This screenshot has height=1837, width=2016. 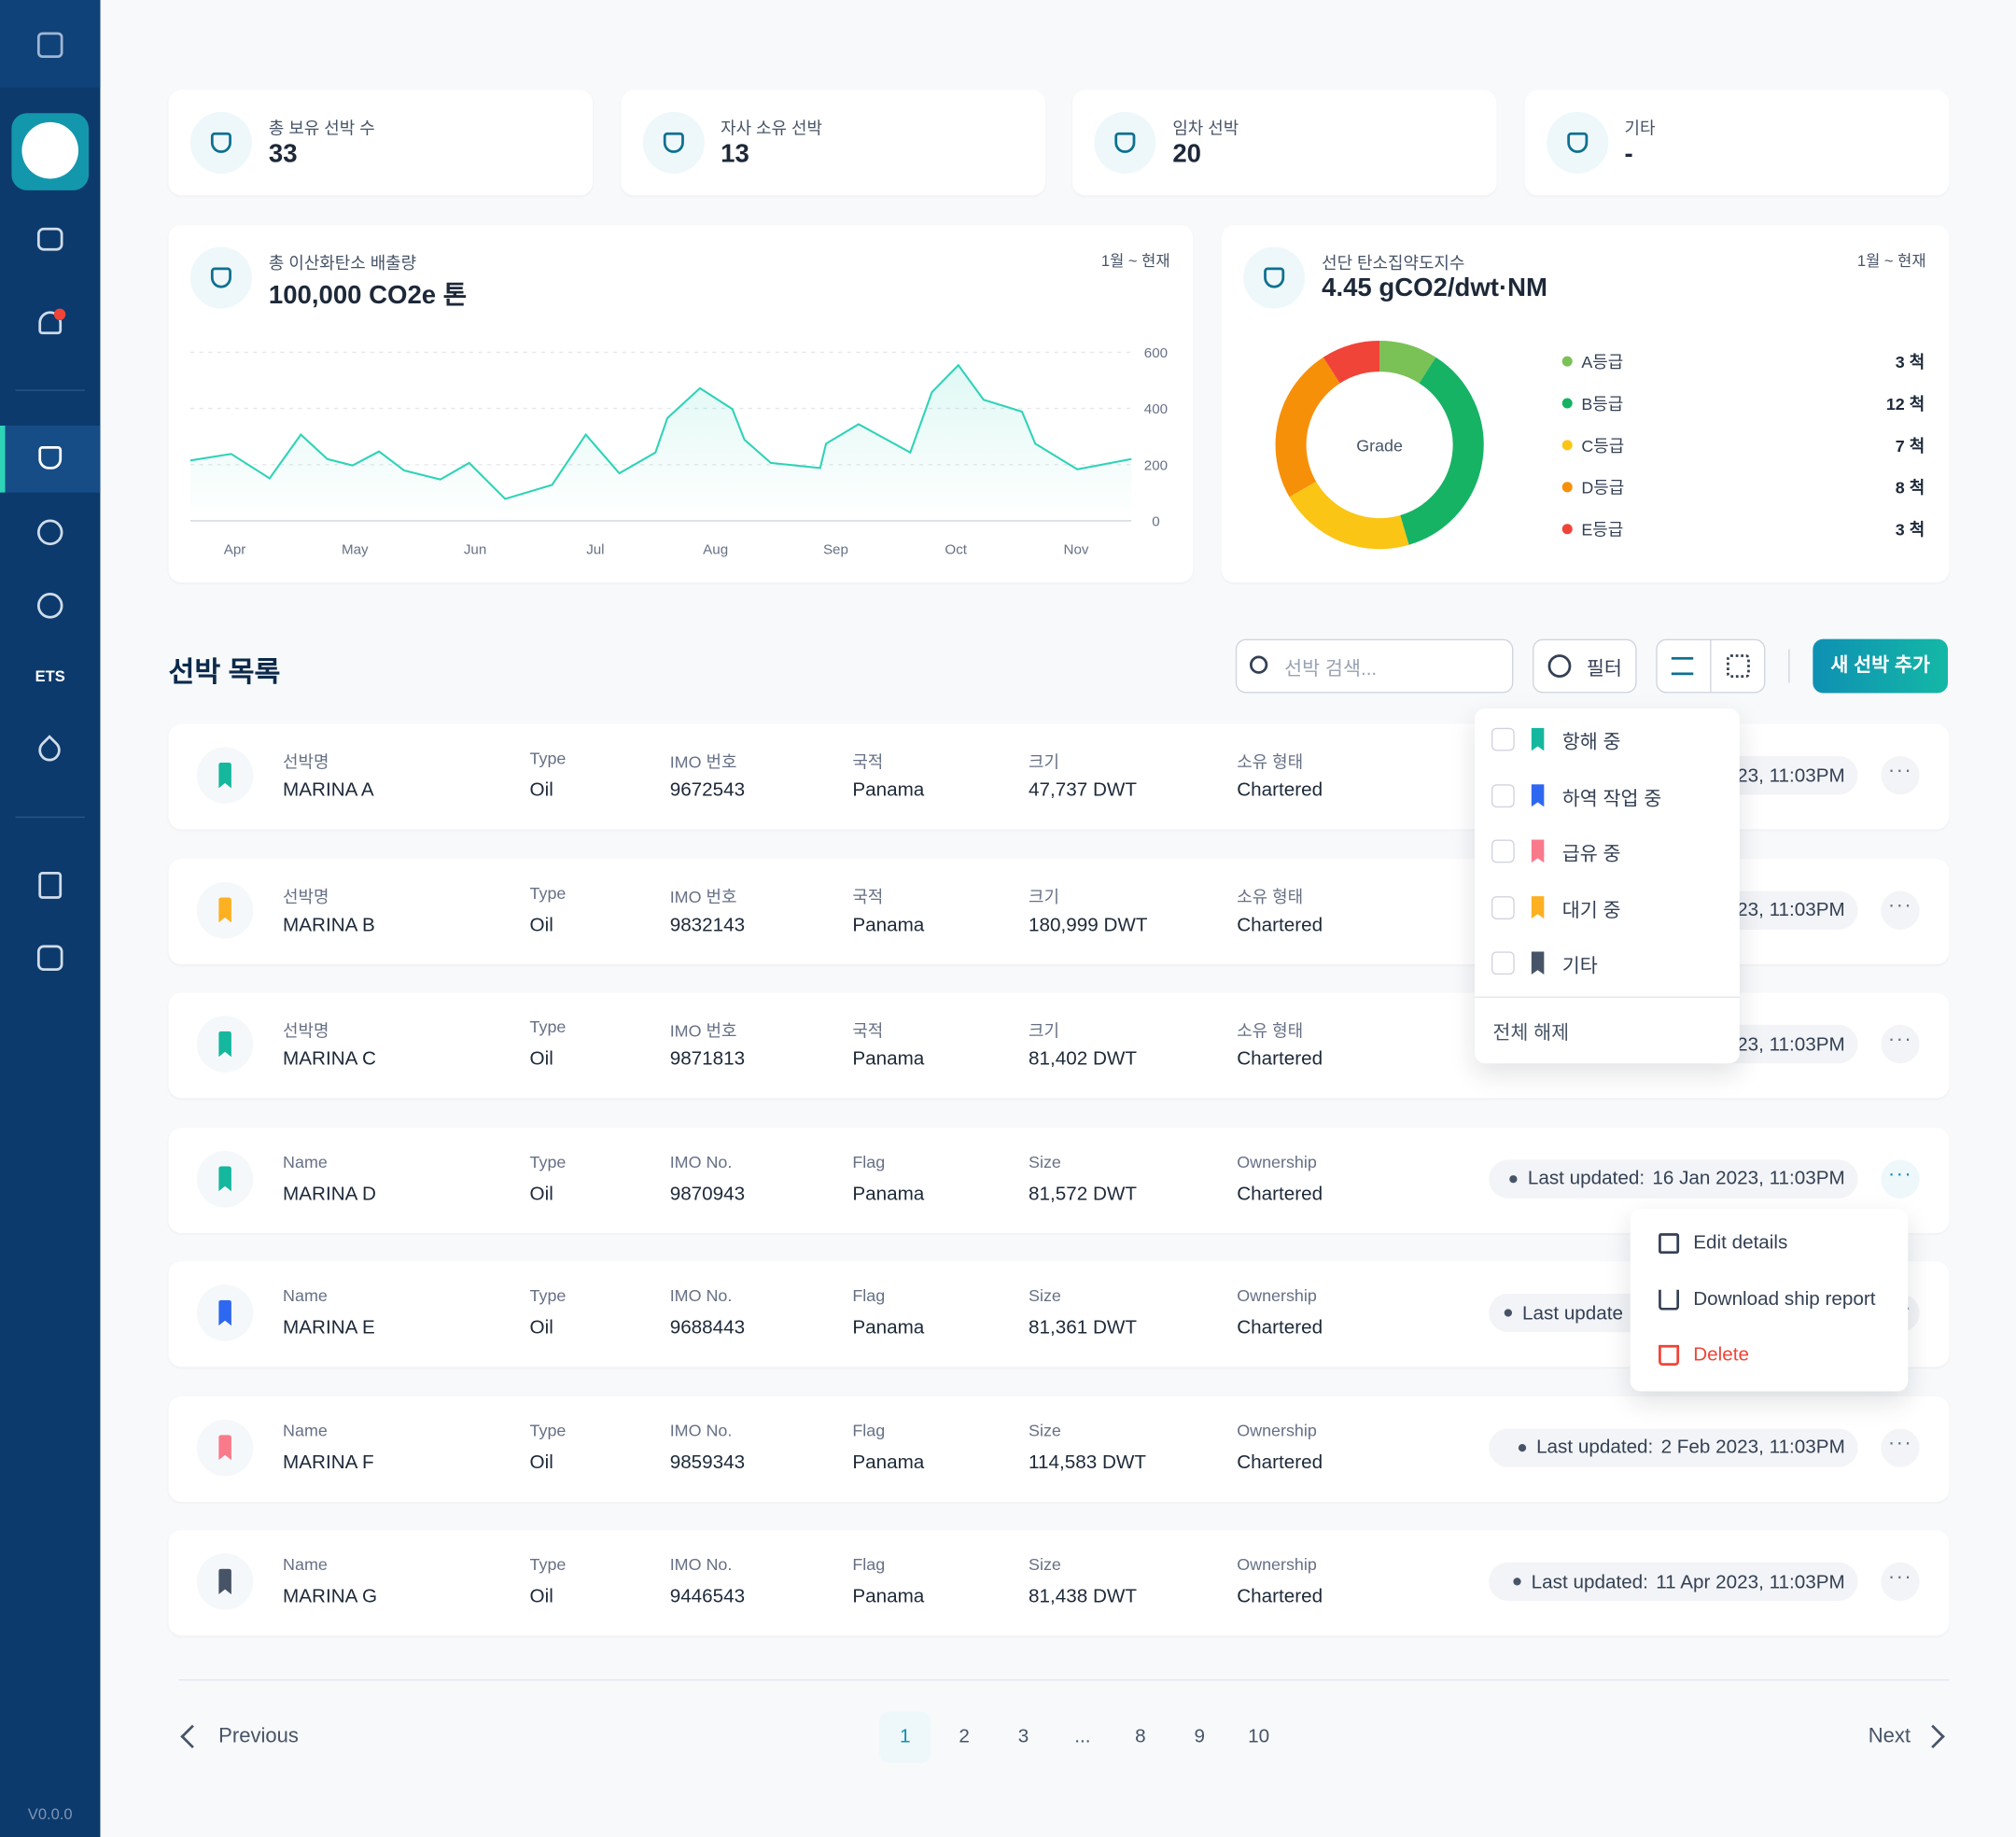 What do you see at coordinates (258, 1736) in the screenshot?
I see `previous: Previous` at bounding box center [258, 1736].